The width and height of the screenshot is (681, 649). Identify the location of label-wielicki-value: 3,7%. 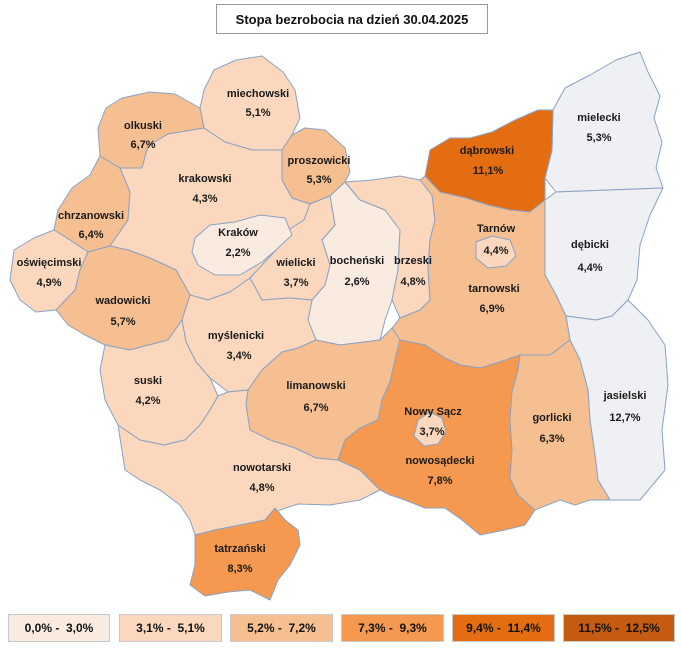
(295, 283).